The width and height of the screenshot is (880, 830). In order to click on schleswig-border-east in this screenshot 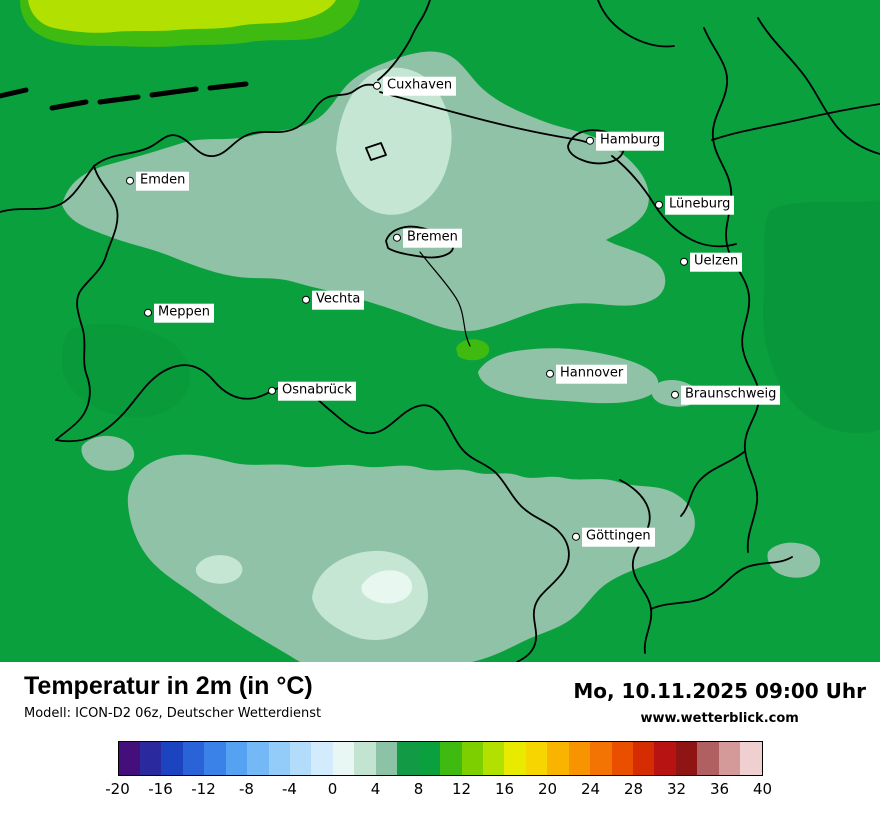, I will do `click(818, 86)`.